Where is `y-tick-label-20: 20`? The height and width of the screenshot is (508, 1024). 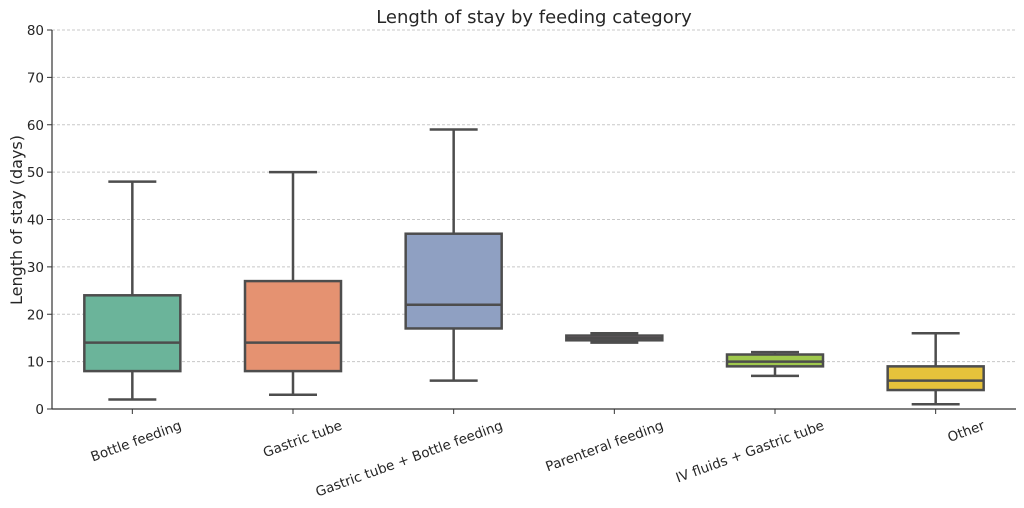 y-tick-label-20: 20 is located at coordinates (35, 315).